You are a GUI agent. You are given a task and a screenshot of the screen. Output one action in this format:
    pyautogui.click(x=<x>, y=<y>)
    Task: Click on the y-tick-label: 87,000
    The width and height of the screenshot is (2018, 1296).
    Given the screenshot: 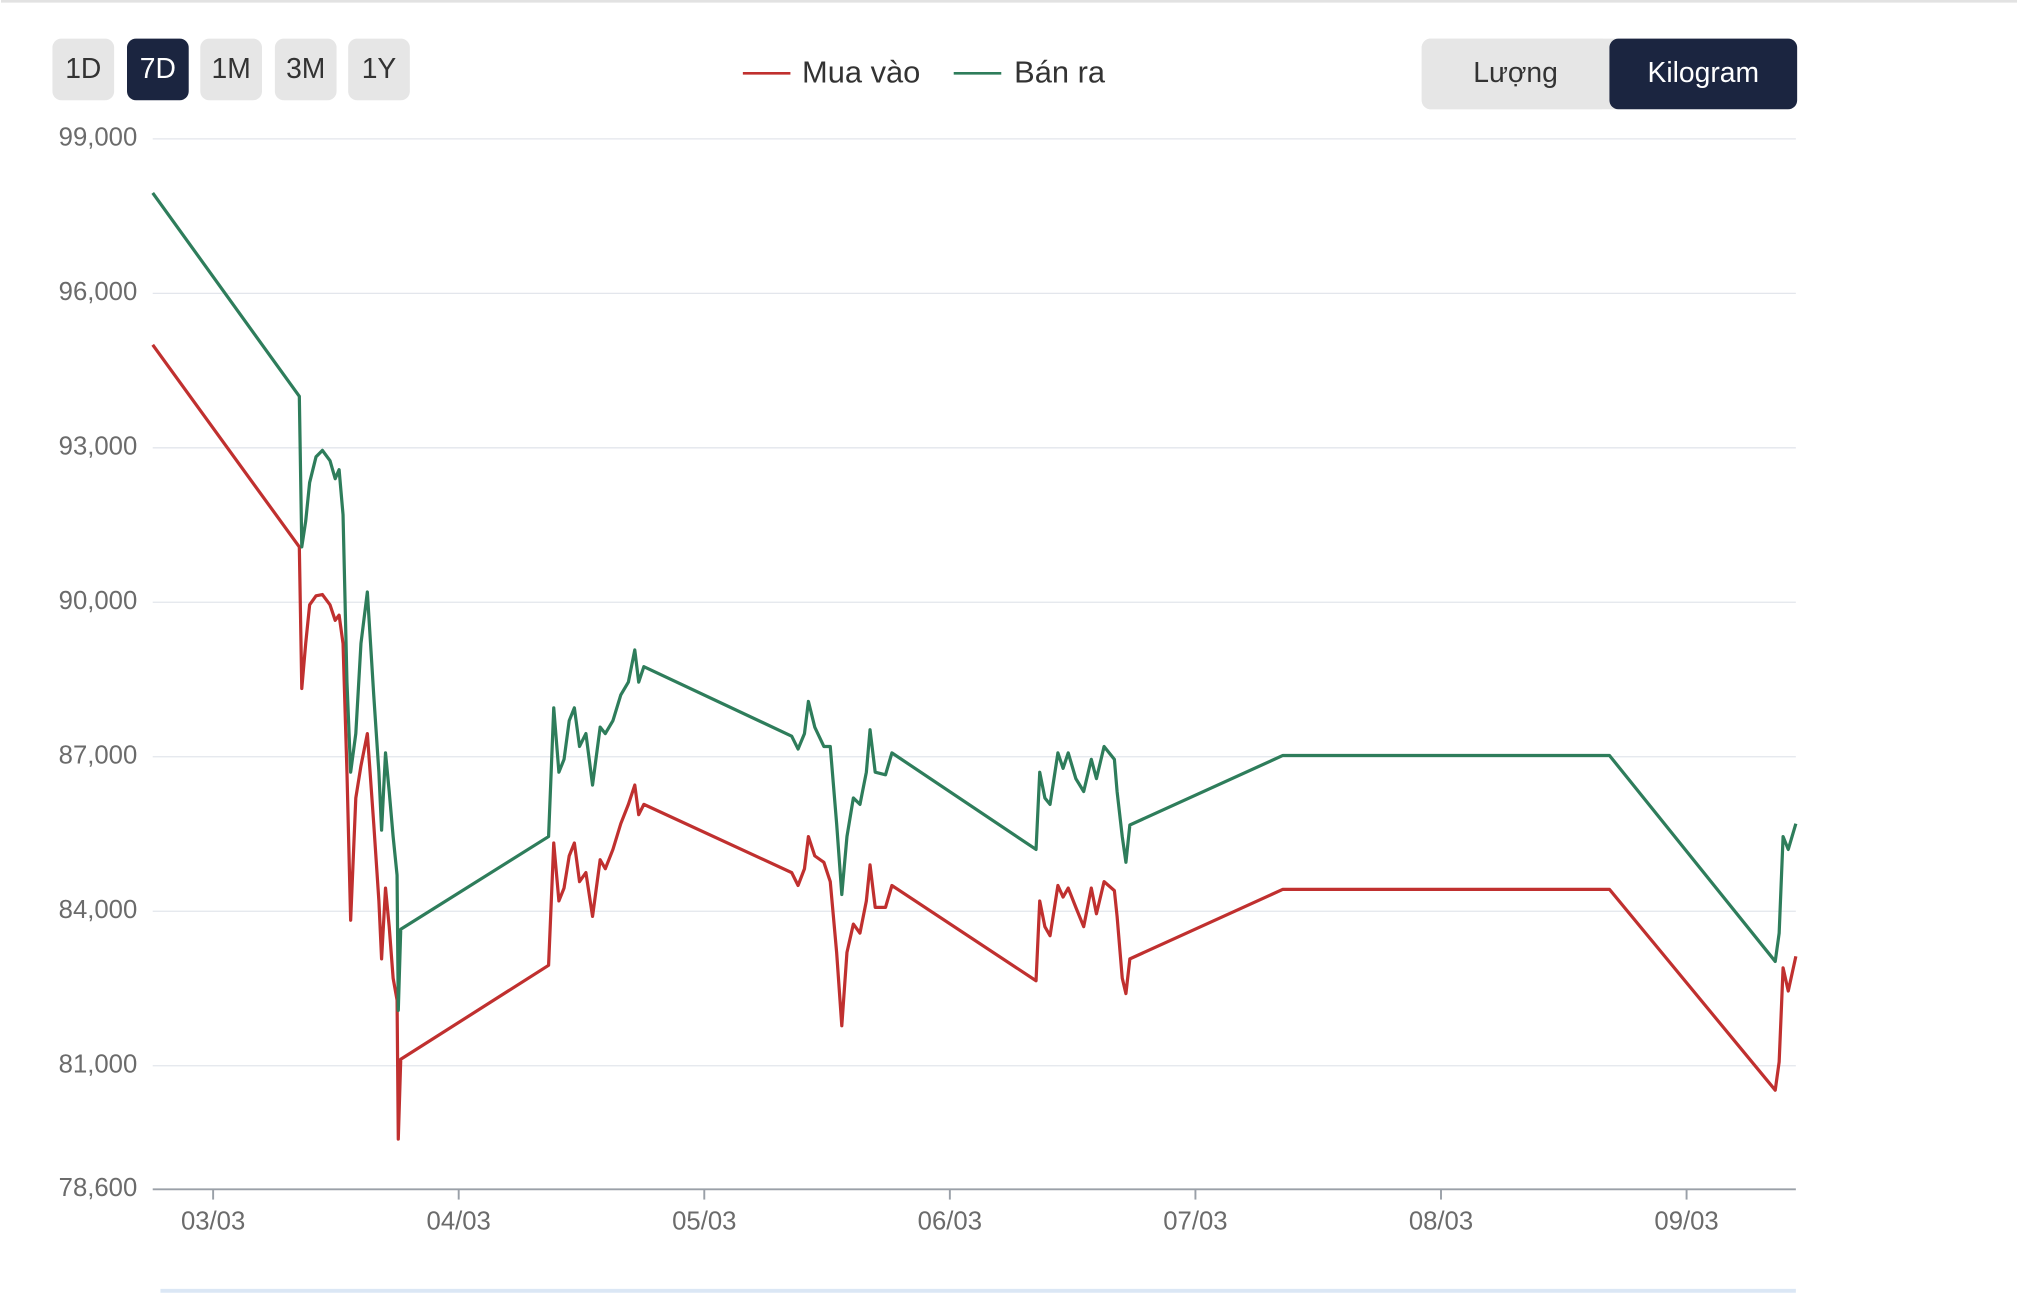 What is the action you would take?
    pyautogui.click(x=98, y=756)
    